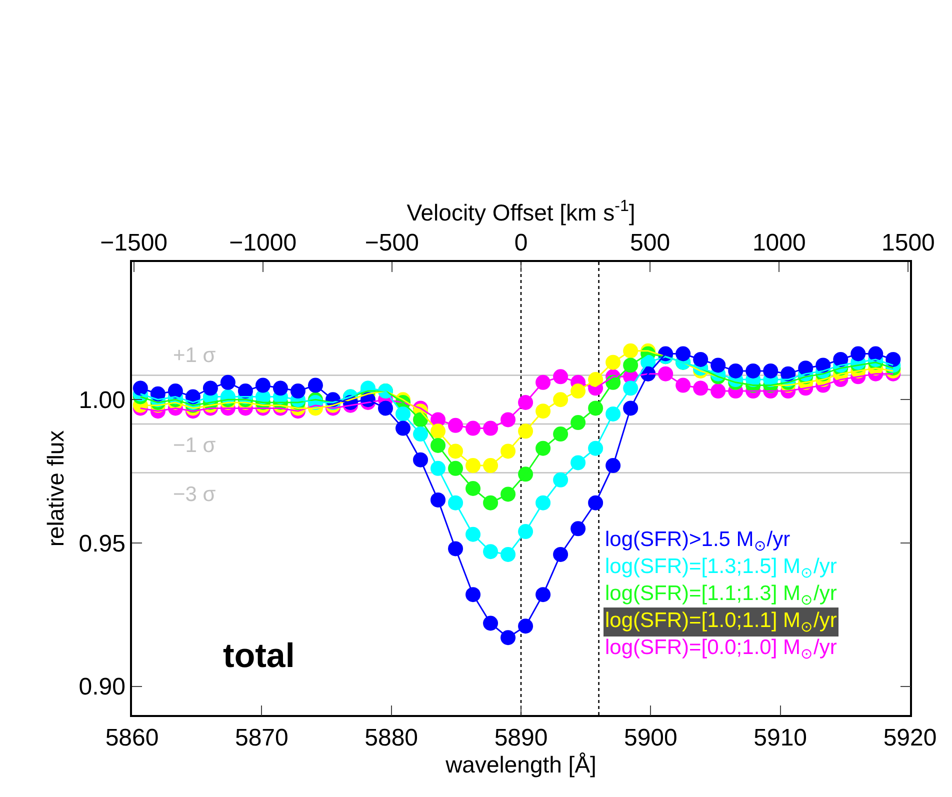 The height and width of the screenshot is (797, 952). Describe the element at coordinates (132, 738) in the screenshot. I see `x-tick-label: 5860` at that location.